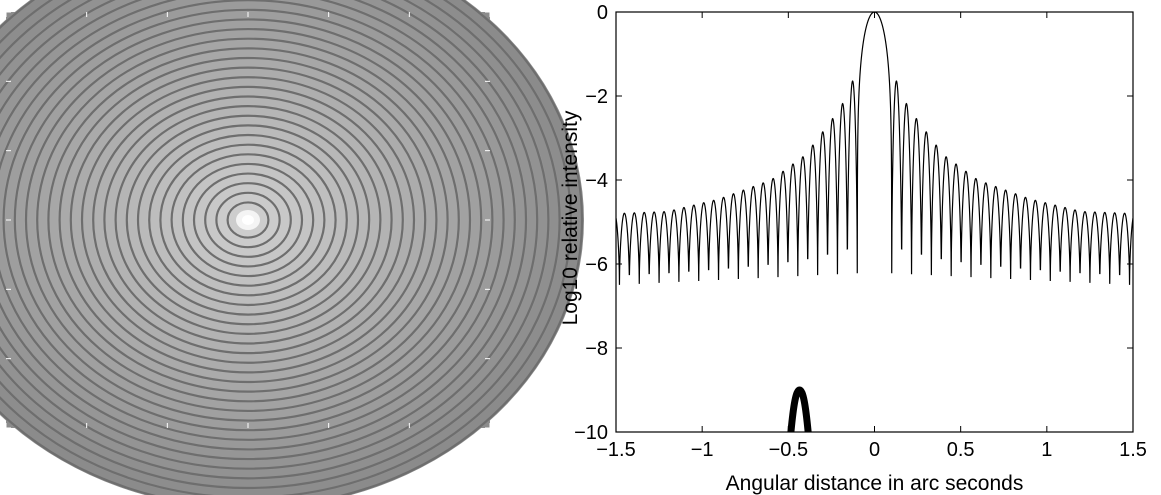 The width and height of the screenshot is (1161, 495). What do you see at coordinates (570, 217) in the screenshot?
I see `y-axis-label: Log10 relative intensity` at bounding box center [570, 217].